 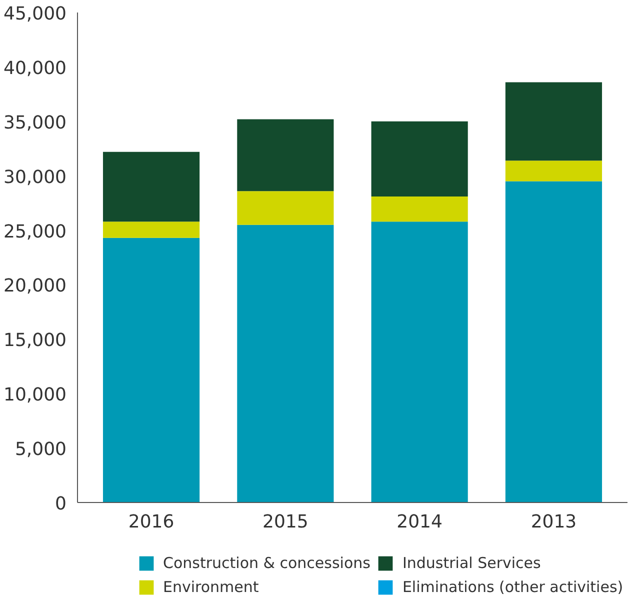 What do you see at coordinates (35, 395) in the screenshot?
I see `y-tick-label: 10,000` at bounding box center [35, 395].